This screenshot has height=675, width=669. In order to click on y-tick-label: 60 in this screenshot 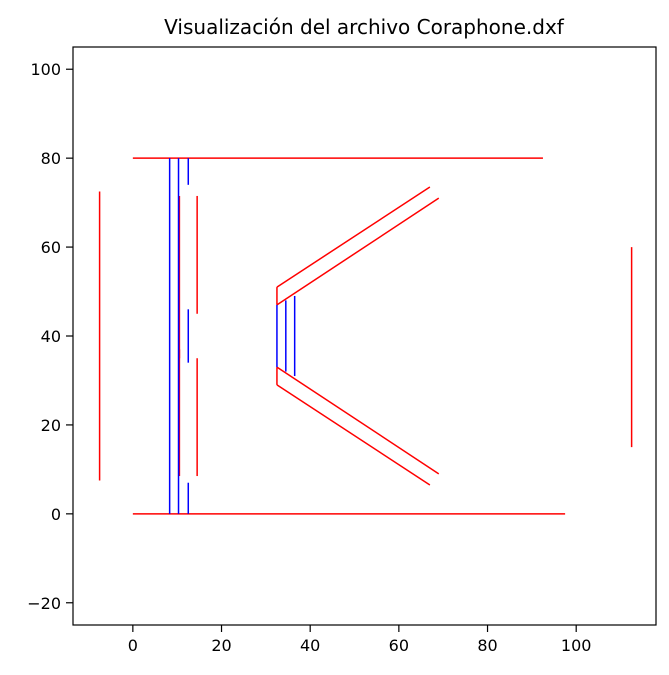, I will do `click(51, 247)`.